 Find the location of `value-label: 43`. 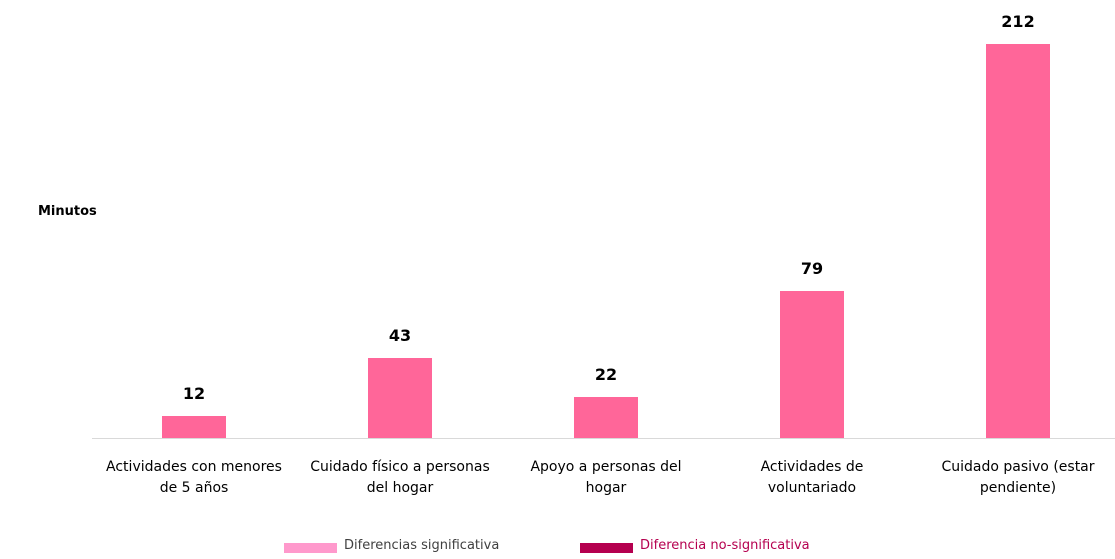

value-label: 43 is located at coordinates (400, 336).